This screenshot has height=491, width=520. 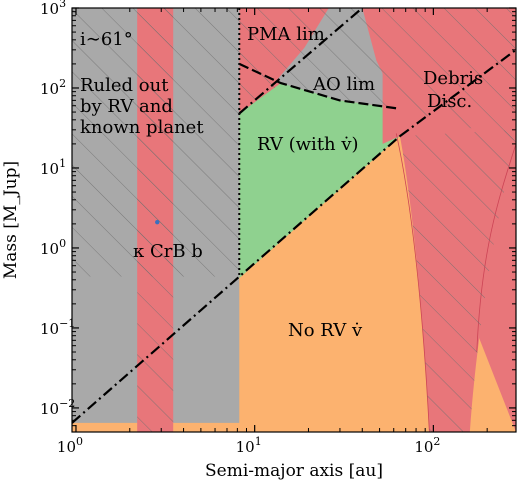 I want to click on y-tick-label: 10⁰, so click(x=53, y=247).